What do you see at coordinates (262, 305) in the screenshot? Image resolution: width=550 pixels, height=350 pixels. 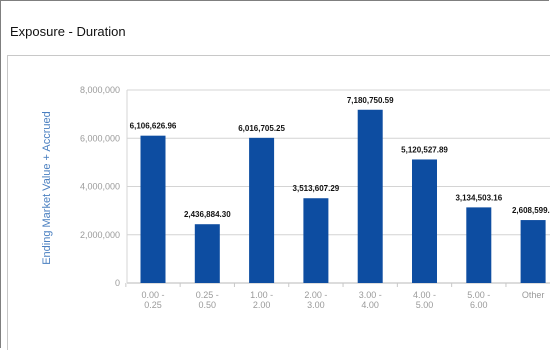 I see `x-tick-label: 2.00` at bounding box center [262, 305].